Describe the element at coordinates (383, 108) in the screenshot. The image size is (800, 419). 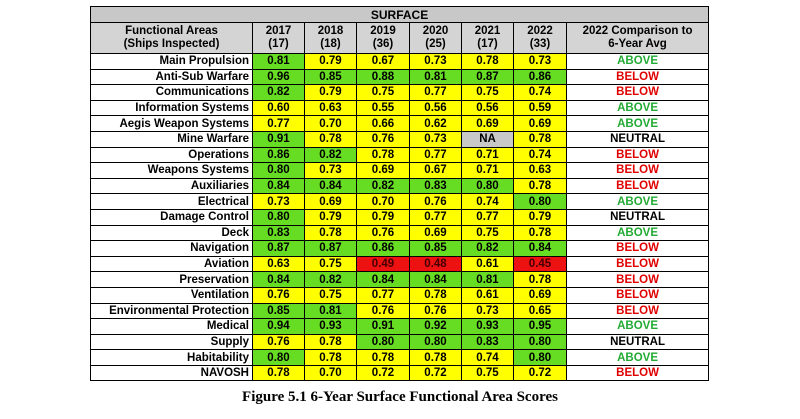
I see `score-cell: 0.55` at that location.